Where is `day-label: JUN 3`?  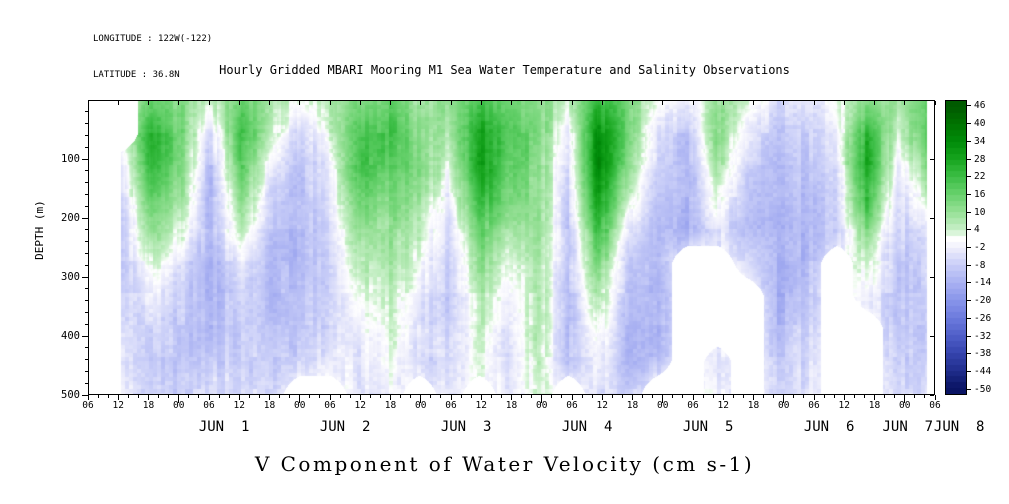 day-label: JUN 3 is located at coordinates (466, 427).